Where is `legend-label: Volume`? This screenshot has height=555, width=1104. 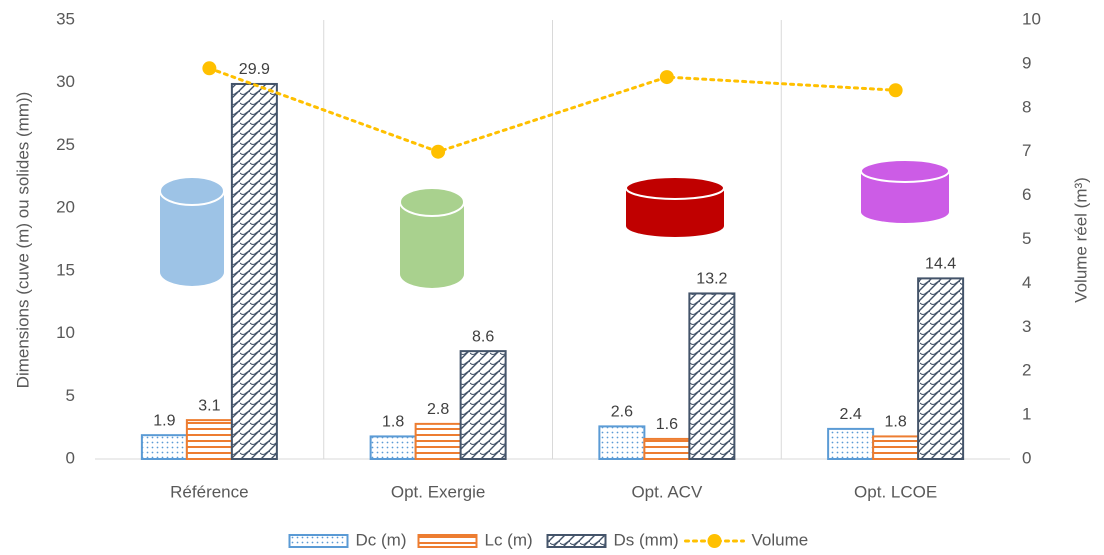
legend-label: Volume is located at coordinates (780, 539).